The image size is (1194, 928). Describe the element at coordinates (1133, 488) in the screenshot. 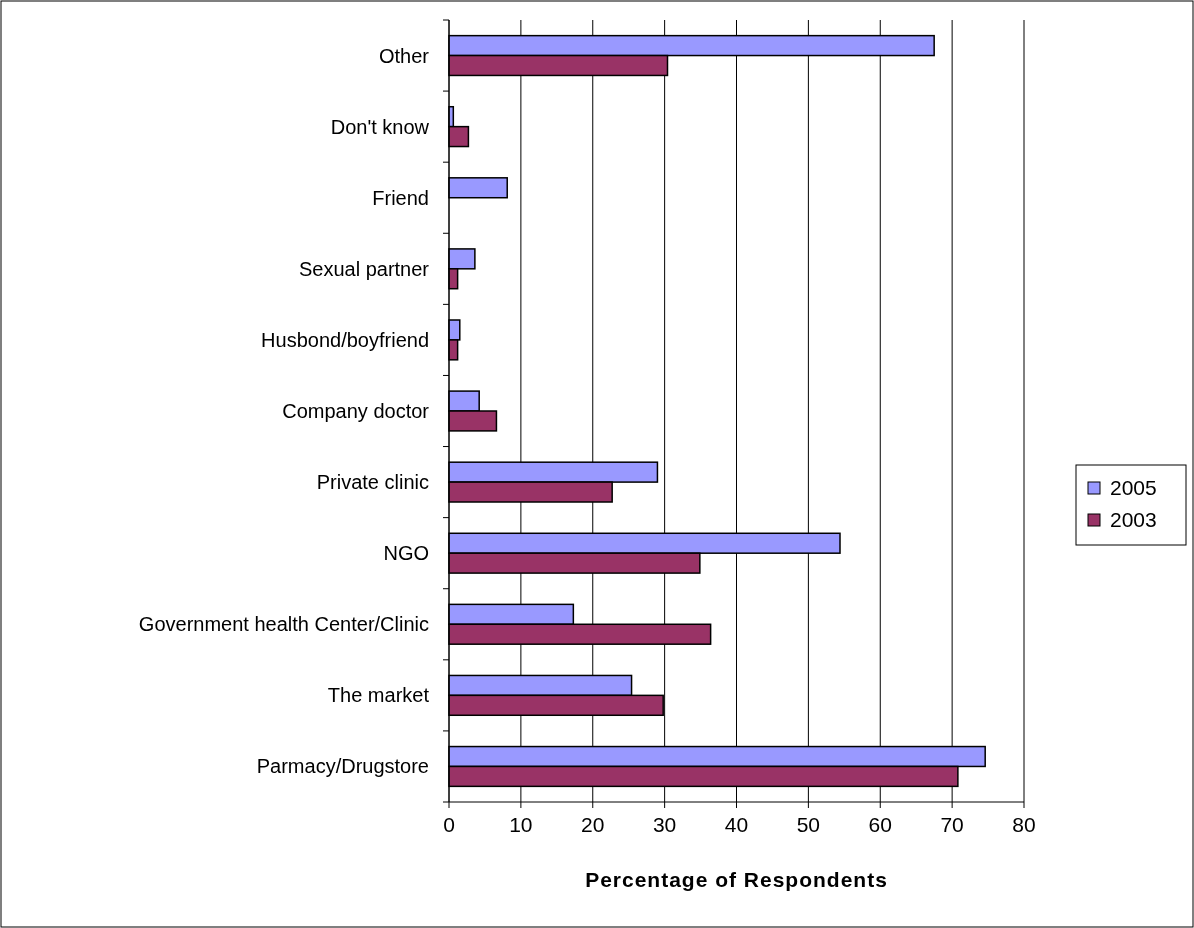

I see `legend-label: 2005` at that location.